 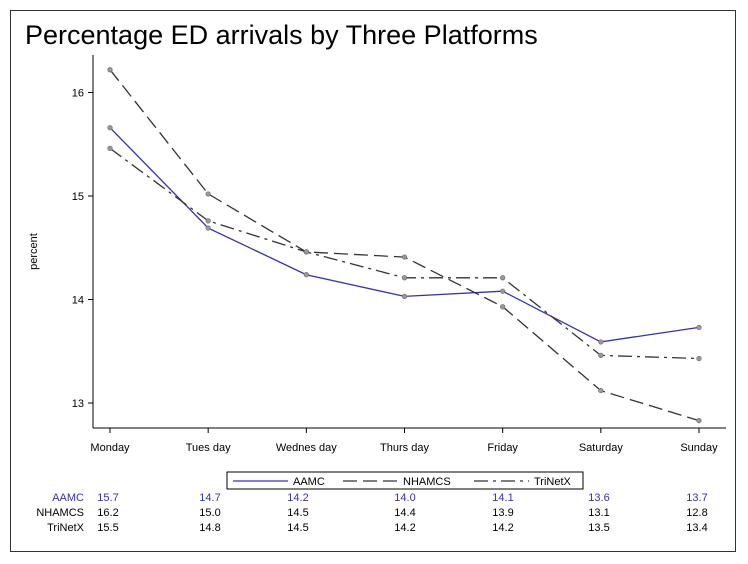 What do you see at coordinates (209, 528) in the screenshot?
I see `table-cell-value: 14.8` at bounding box center [209, 528].